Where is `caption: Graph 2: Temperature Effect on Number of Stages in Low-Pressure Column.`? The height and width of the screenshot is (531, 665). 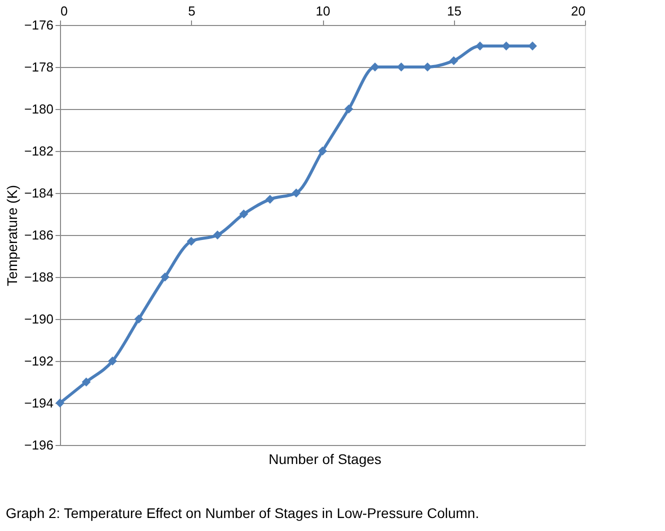
caption: Graph 2: Temperature Effect on Number of Stages in Low-Pressure Column. is located at coordinates (243, 513).